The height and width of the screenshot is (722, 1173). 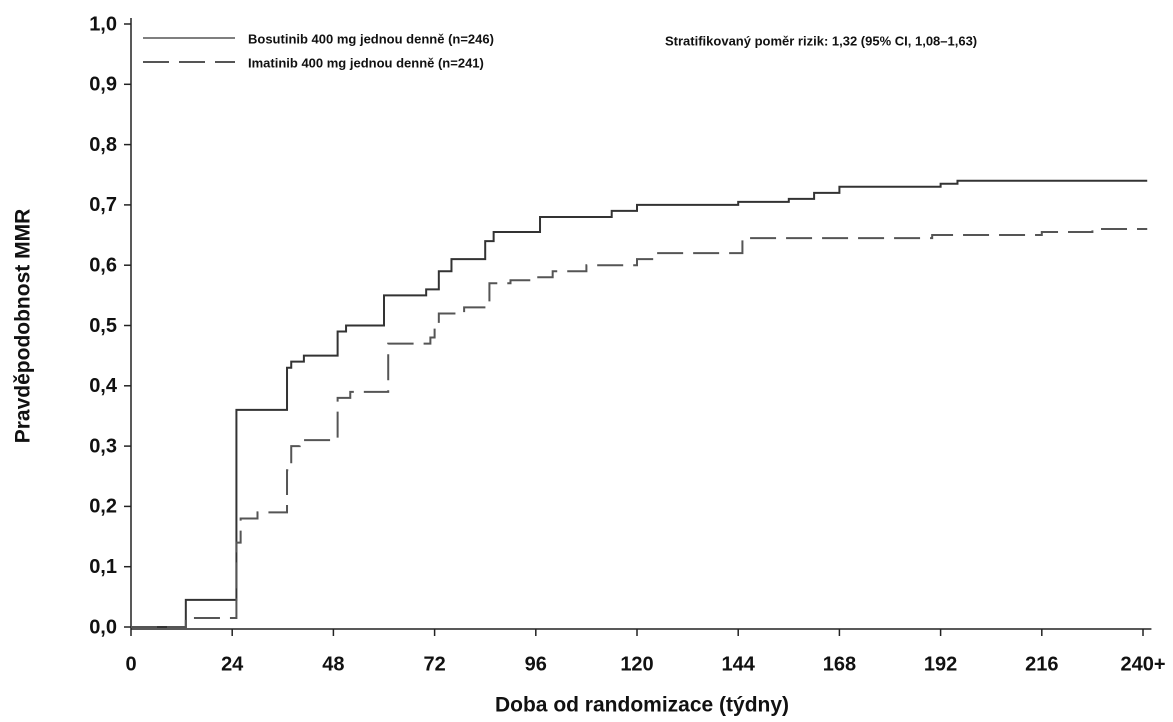 What do you see at coordinates (103, 567) in the screenshot?
I see `y-tick-label: 0,1` at bounding box center [103, 567].